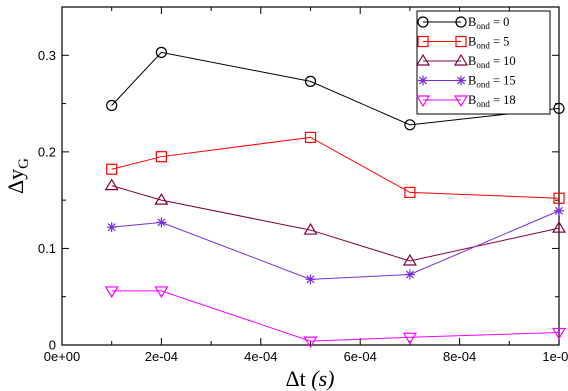  I want to click on x-tick-label: 0e+00, so click(62, 356).